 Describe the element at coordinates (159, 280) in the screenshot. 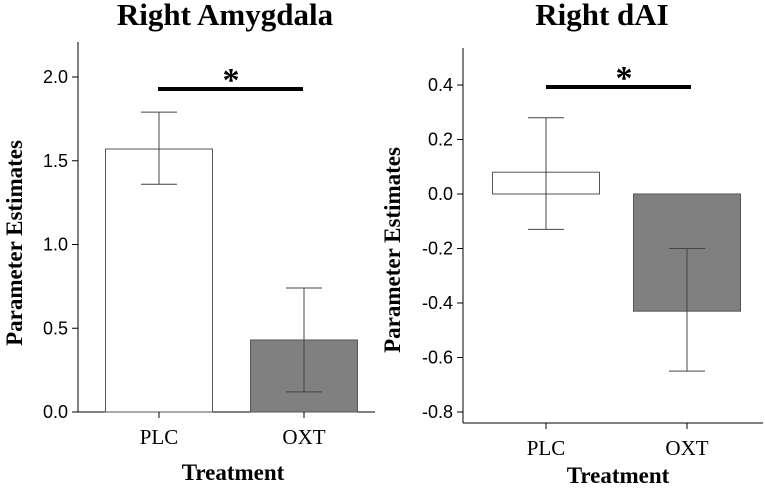

I see `bar-plc` at that location.